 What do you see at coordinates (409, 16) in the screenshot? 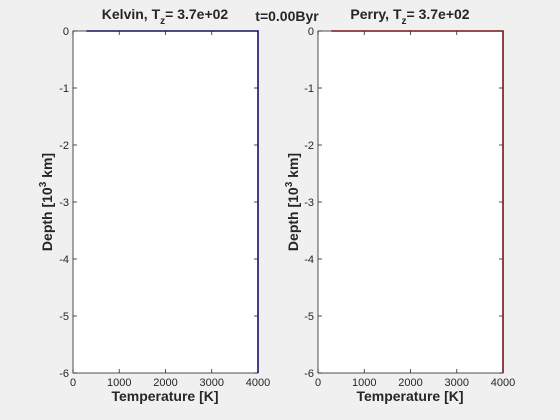
I see `chart-title: Perry, Tz= 3.7e+02` at bounding box center [409, 16].